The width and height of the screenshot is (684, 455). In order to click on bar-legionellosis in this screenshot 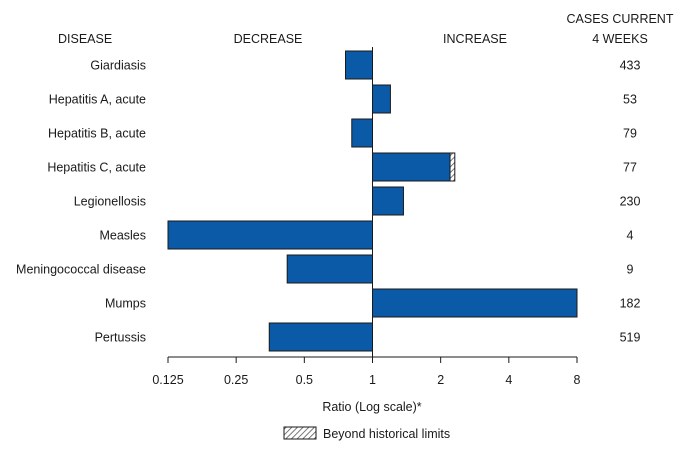, I will do `click(388, 201)`.